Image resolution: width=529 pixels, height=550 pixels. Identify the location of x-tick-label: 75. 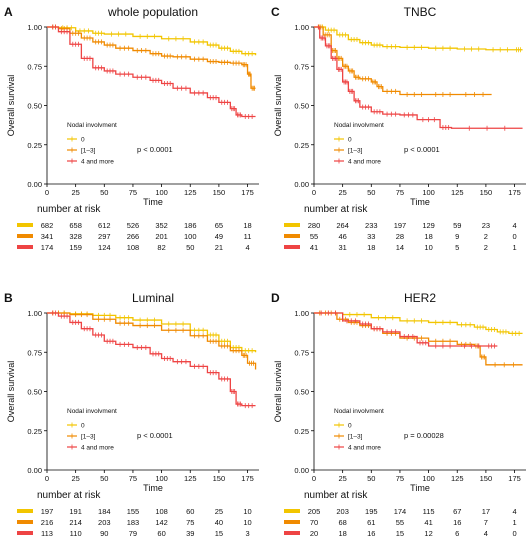
(133, 478).